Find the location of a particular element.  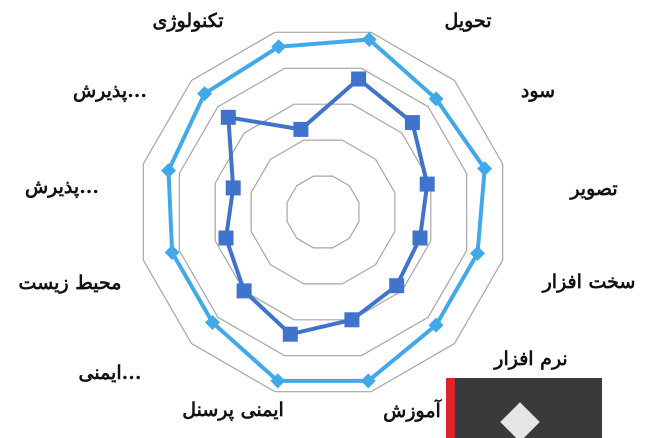

thumbnail-badge-icon is located at coordinates (520, 420).